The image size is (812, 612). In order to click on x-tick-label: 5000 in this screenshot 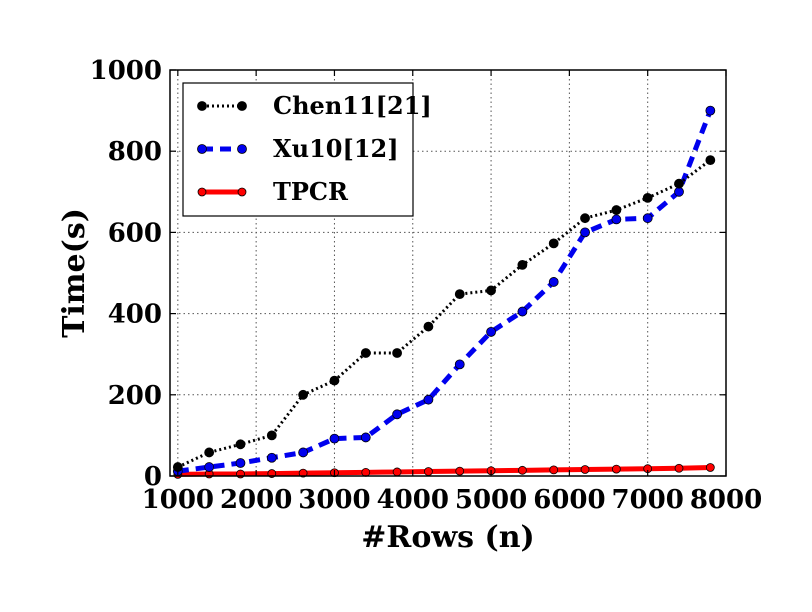, I will do `click(491, 500)`.